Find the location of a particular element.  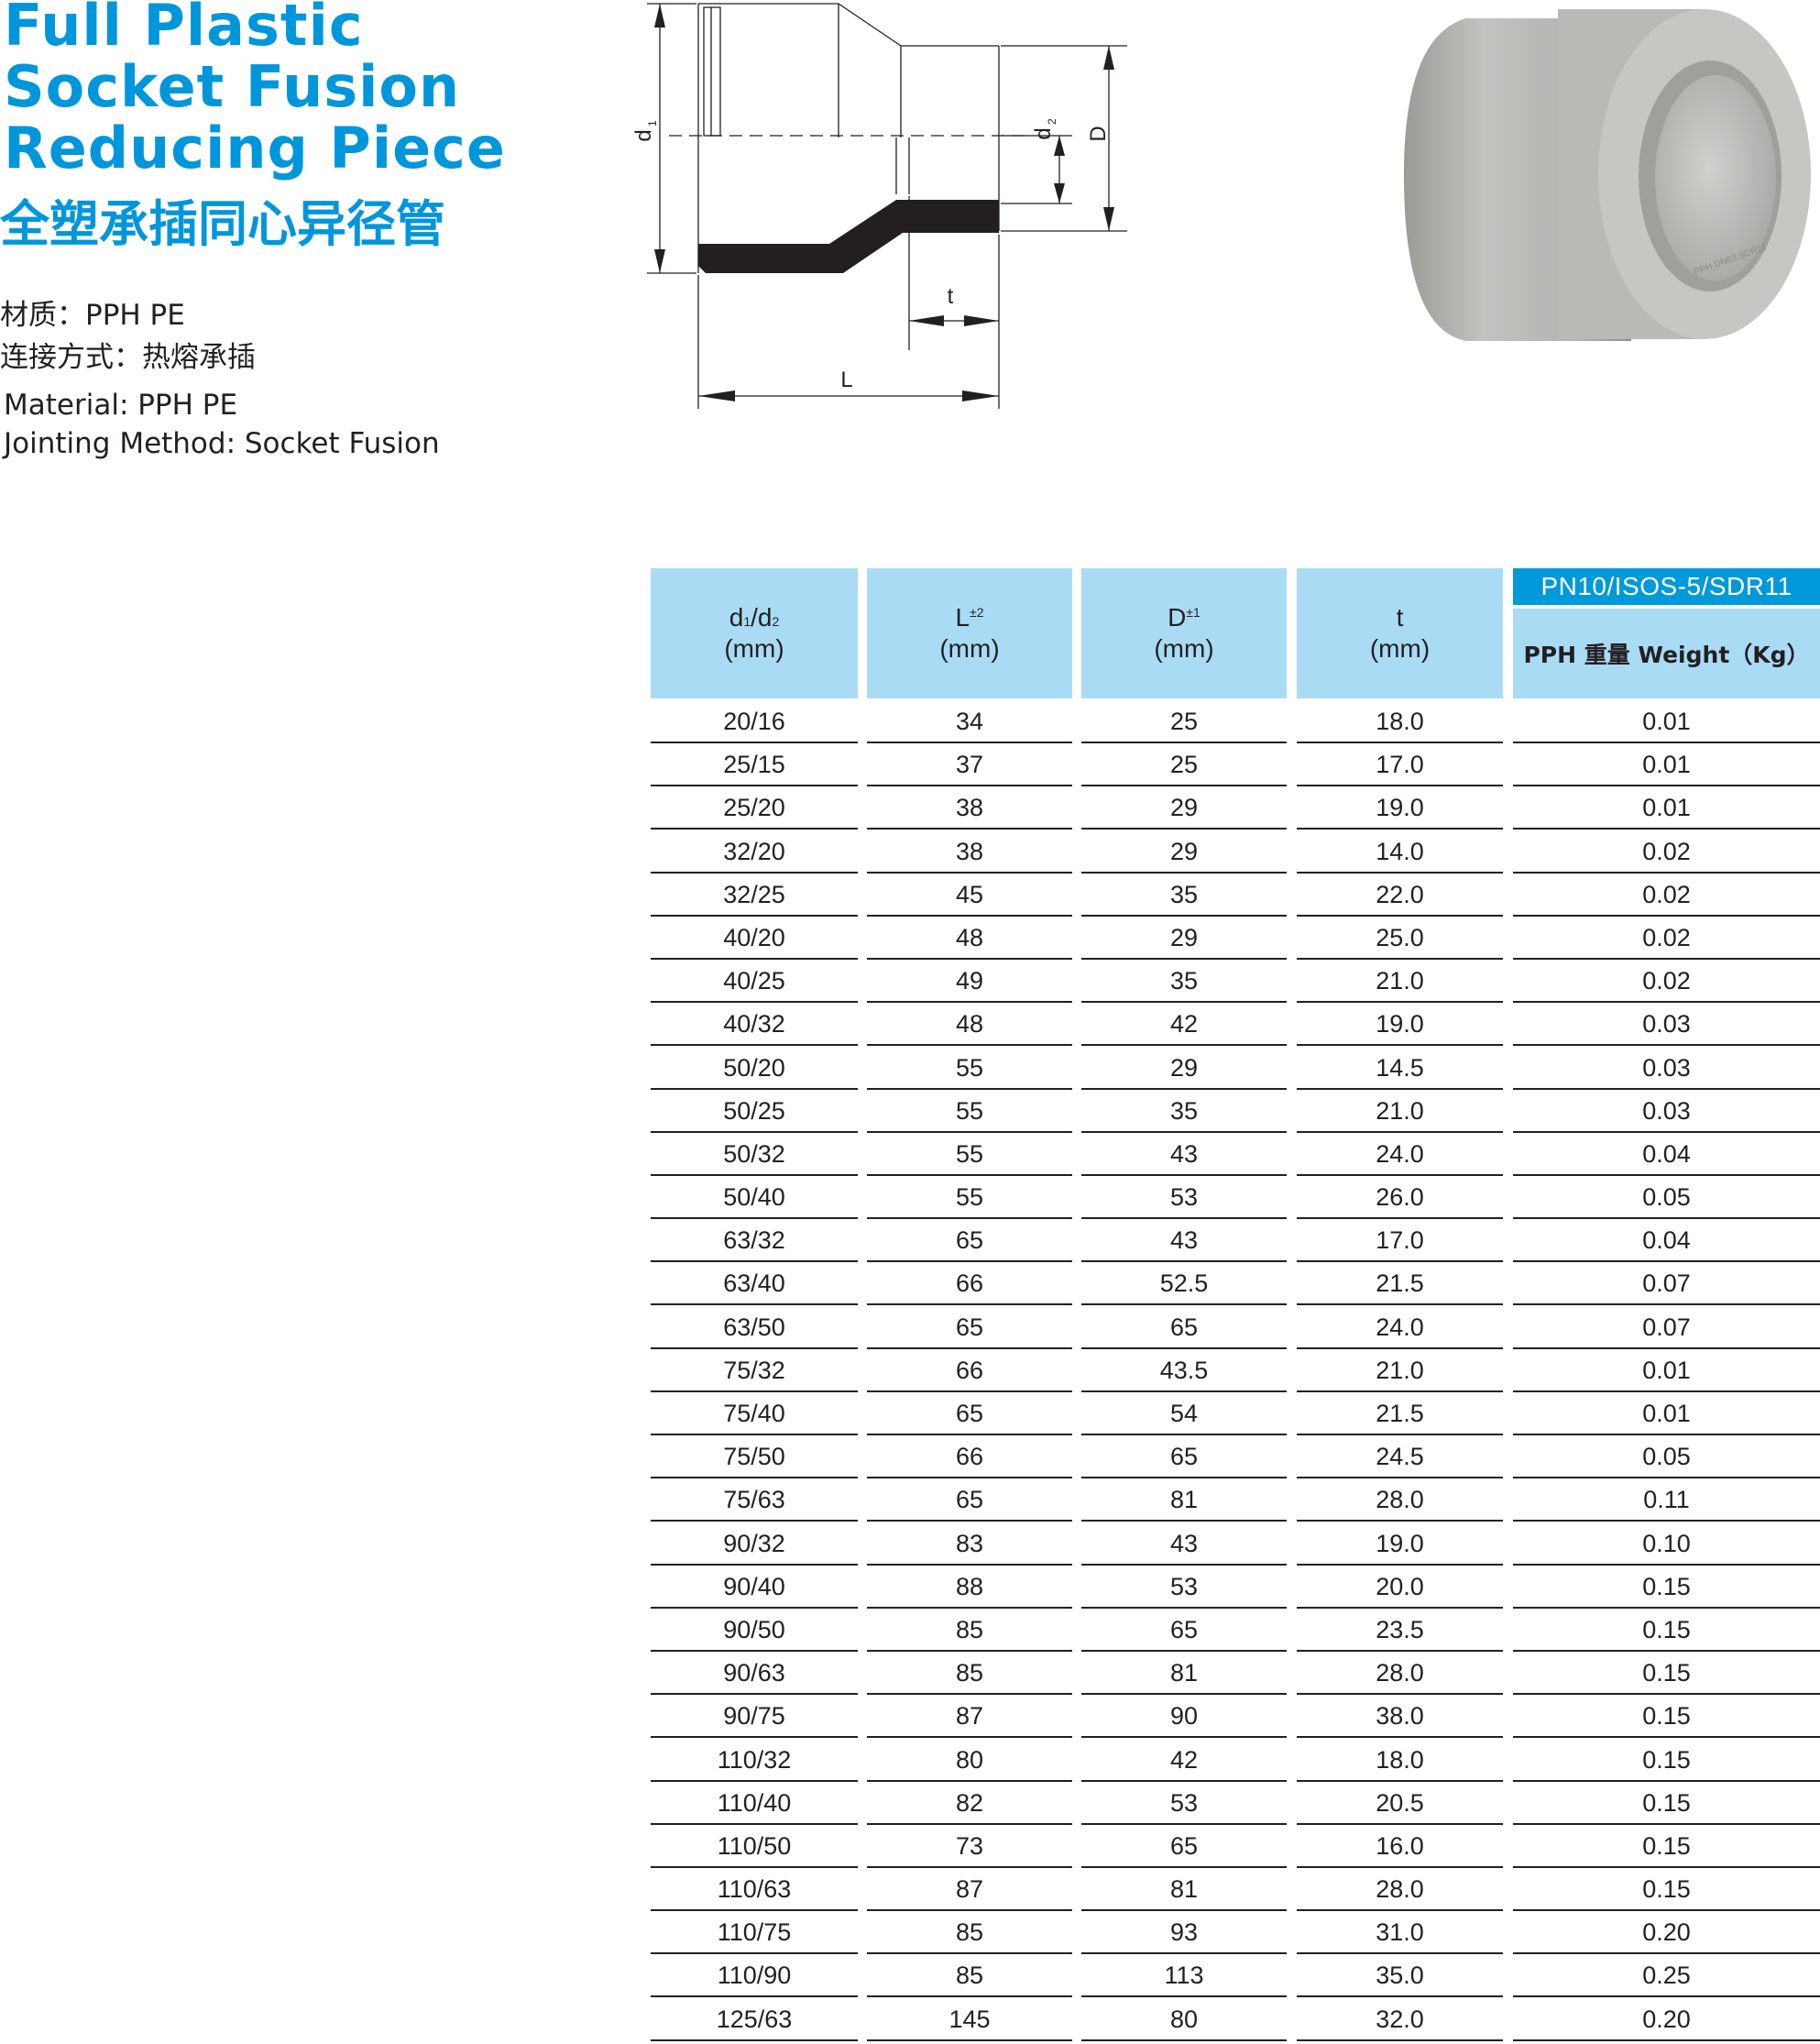

cell-d1-d2: 110/32 is located at coordinates (754, 1761).